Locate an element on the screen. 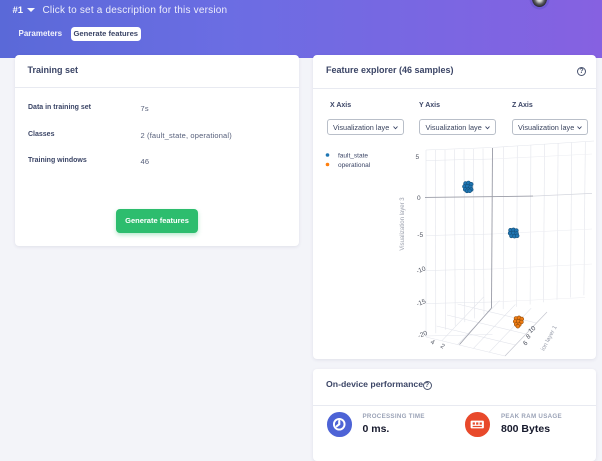 The height and width of the screenshot is (461, 602). svg-text: -10 is located at coordinates (422, 270).